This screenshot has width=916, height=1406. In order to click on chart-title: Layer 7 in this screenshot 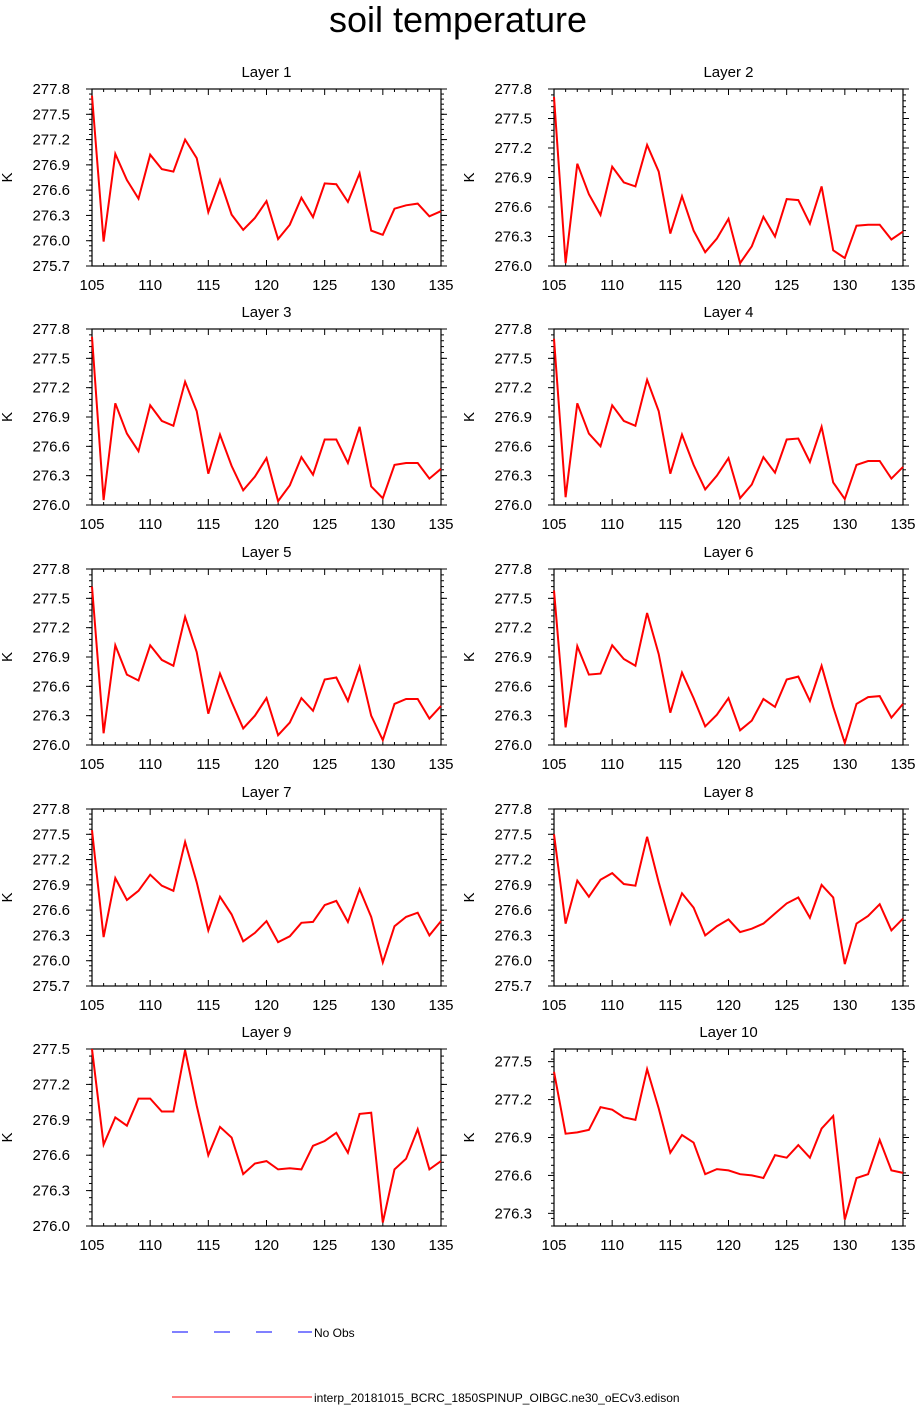, I will do `click(266, 792)`.